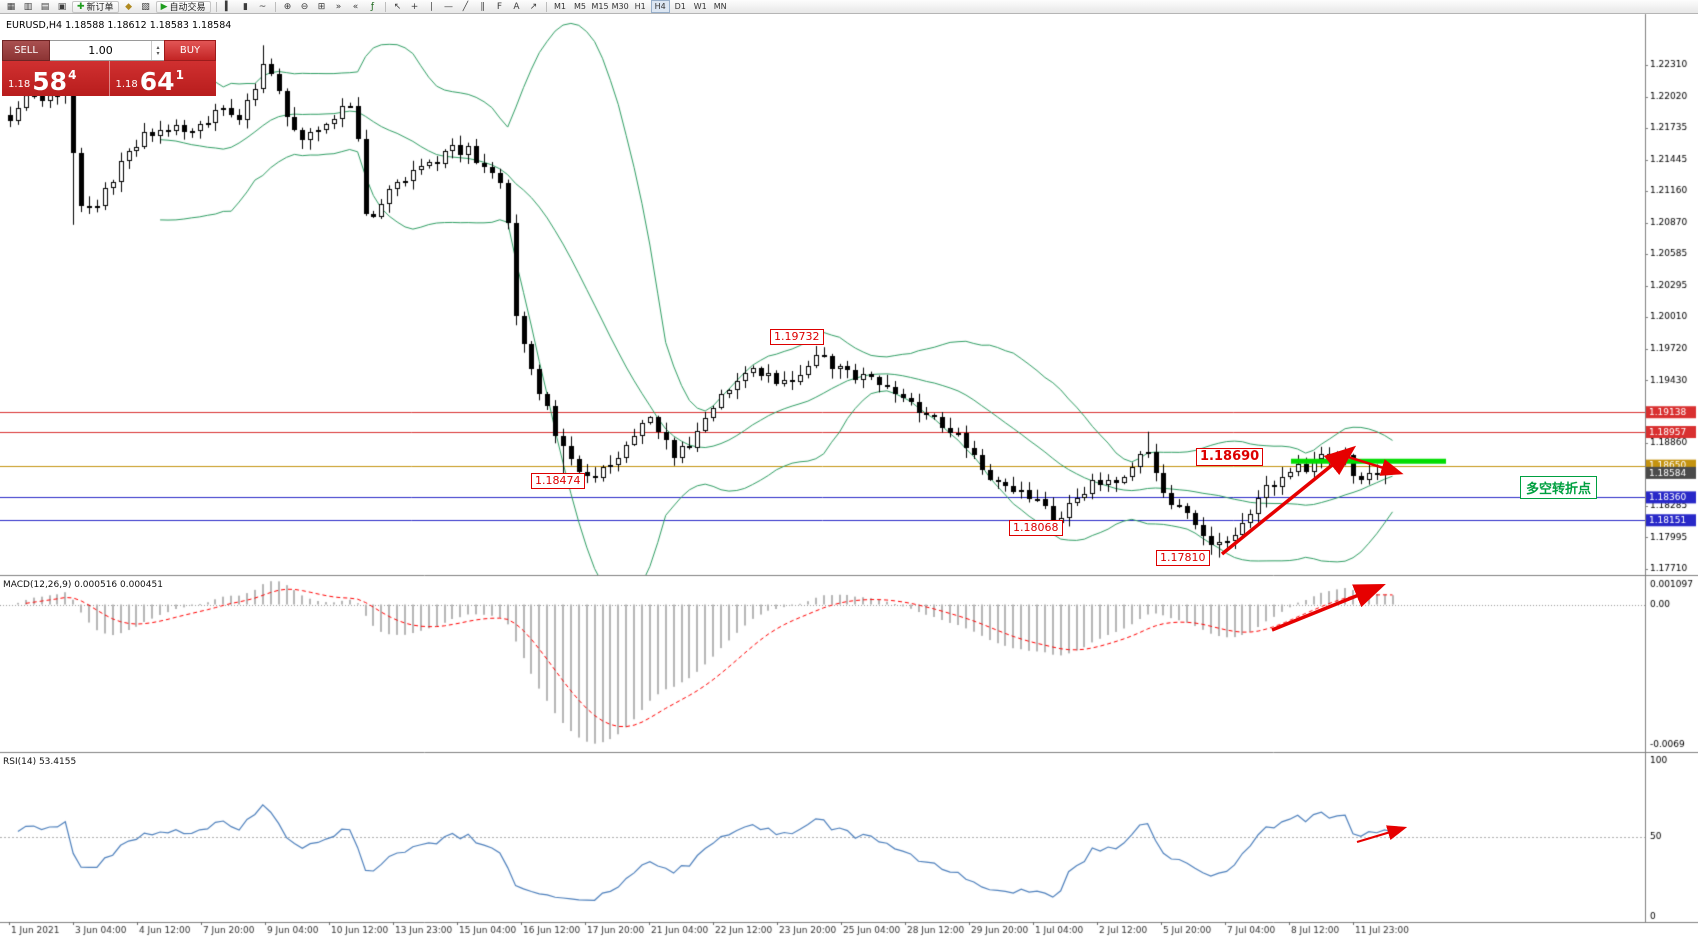 The width and height of the screenshot is (1698, 937). Describe the element at coordinates (158, 53) in the screenshot. I see `spinner-down-icon: ▾` at that location.